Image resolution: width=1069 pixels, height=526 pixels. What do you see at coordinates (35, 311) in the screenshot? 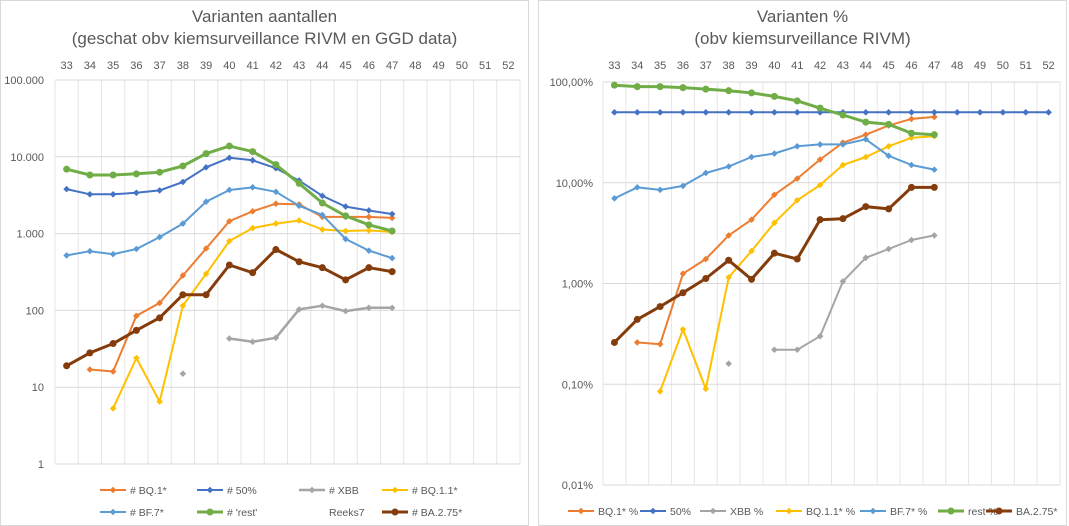
I see `y-tick-label: 100` at bounding box center [35, 311].